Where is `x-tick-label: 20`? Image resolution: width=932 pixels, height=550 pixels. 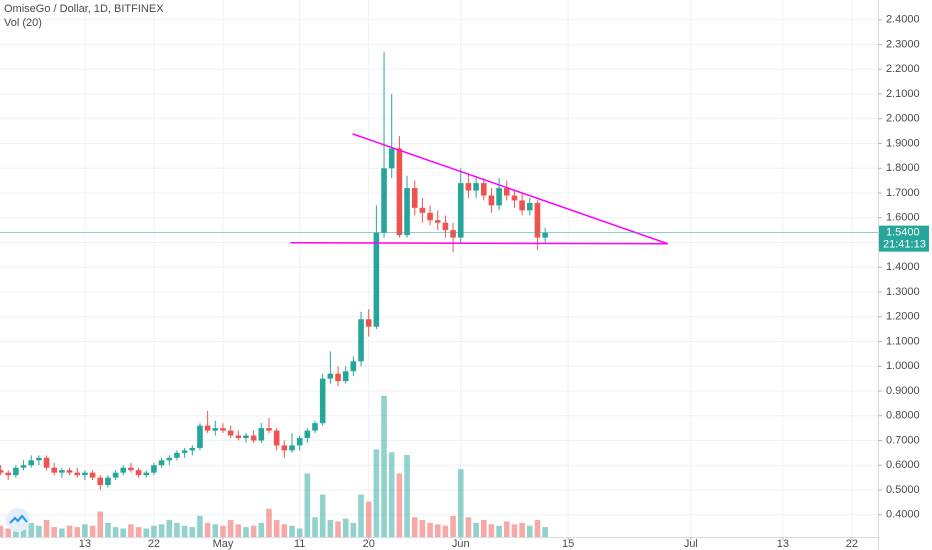
x-tick-label: 20 is located at coordinates (369, 544).